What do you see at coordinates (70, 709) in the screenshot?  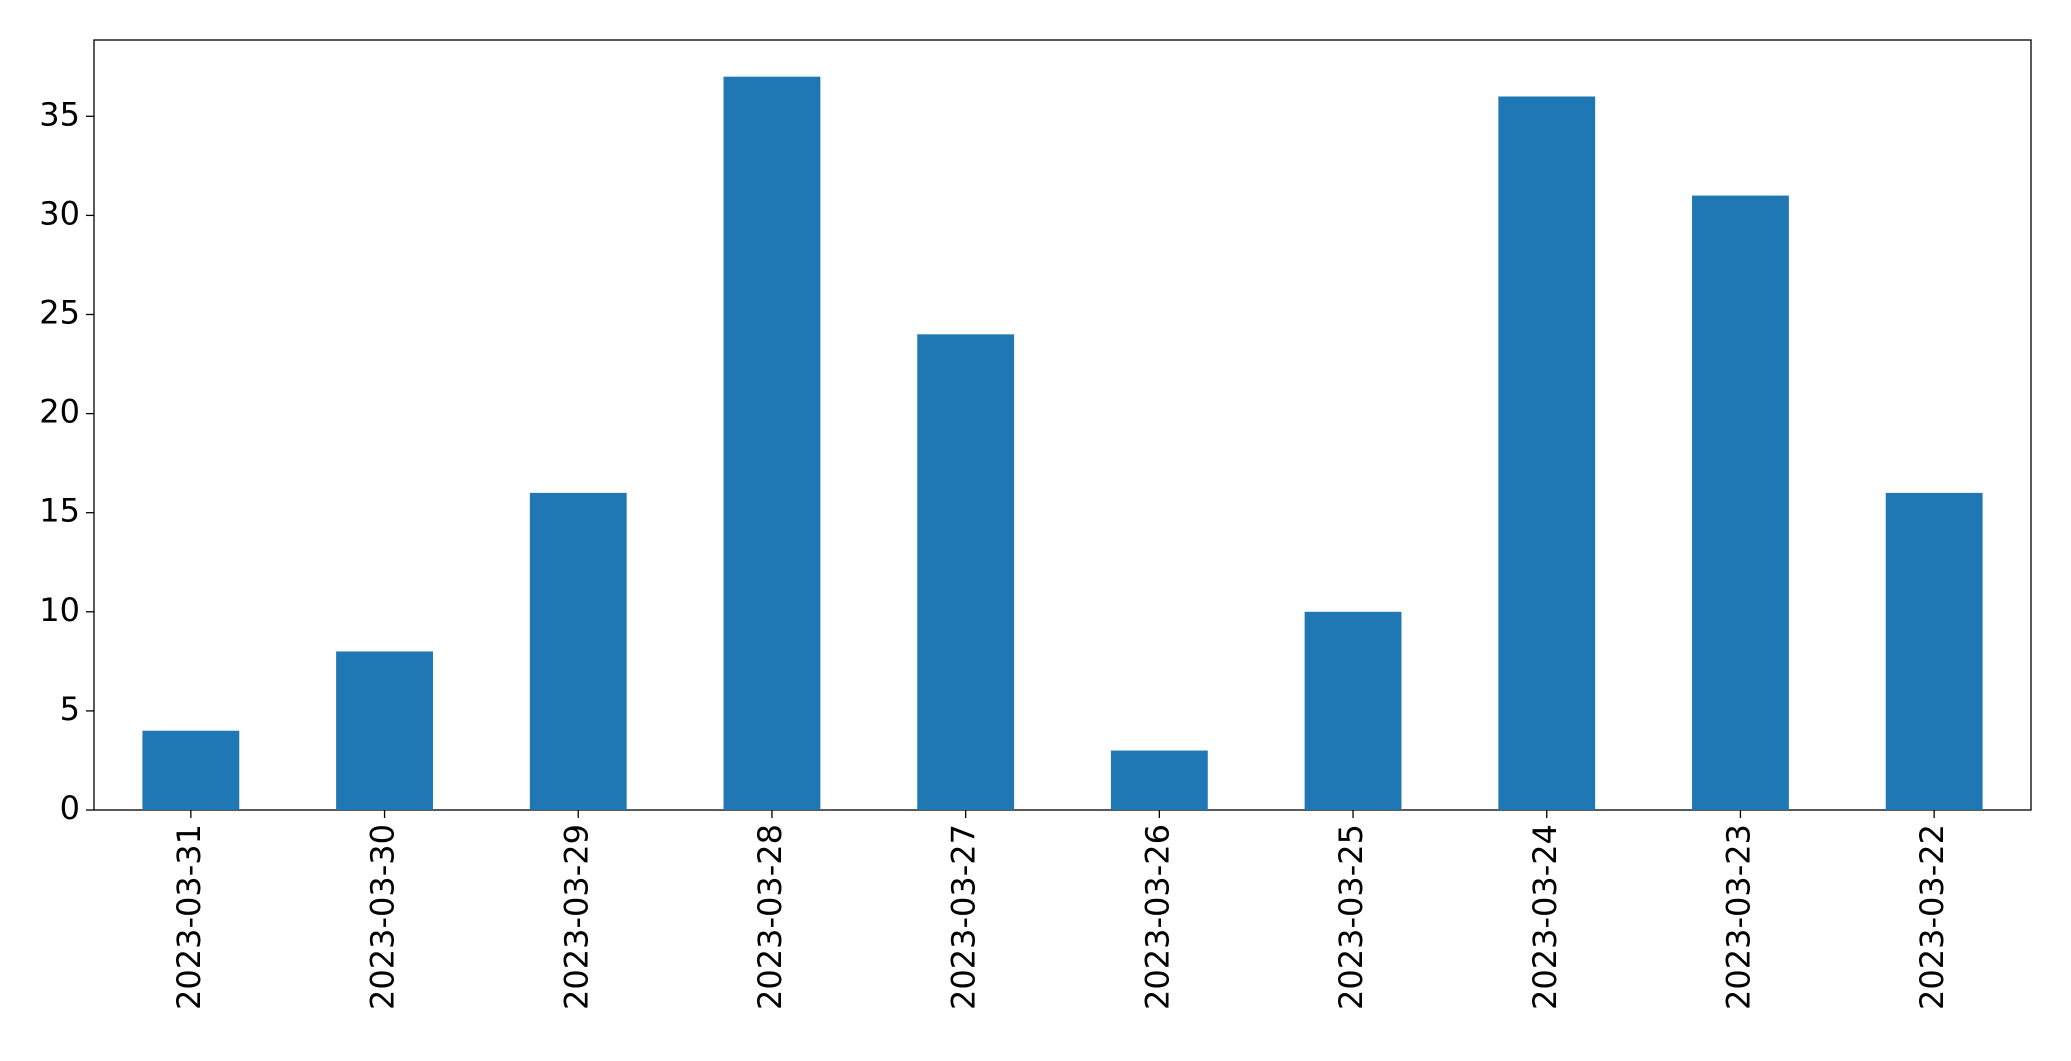 I see `y-tick-label: 5` at bounding box center [70, 709].